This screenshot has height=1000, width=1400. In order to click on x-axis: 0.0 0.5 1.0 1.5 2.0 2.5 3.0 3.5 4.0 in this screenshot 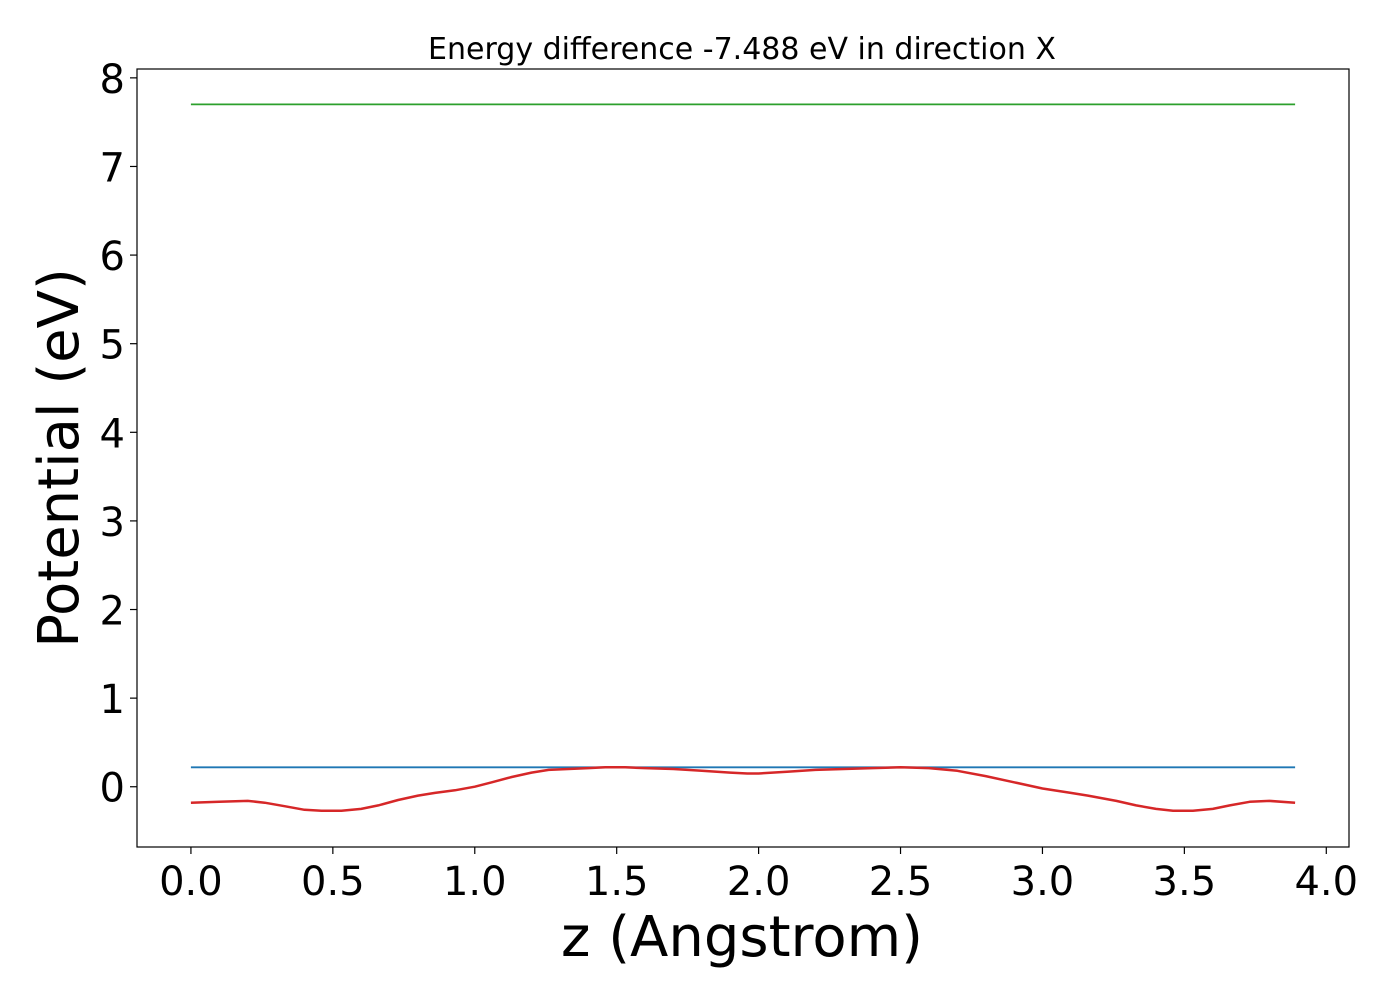, I will do `click(758, 876)`.